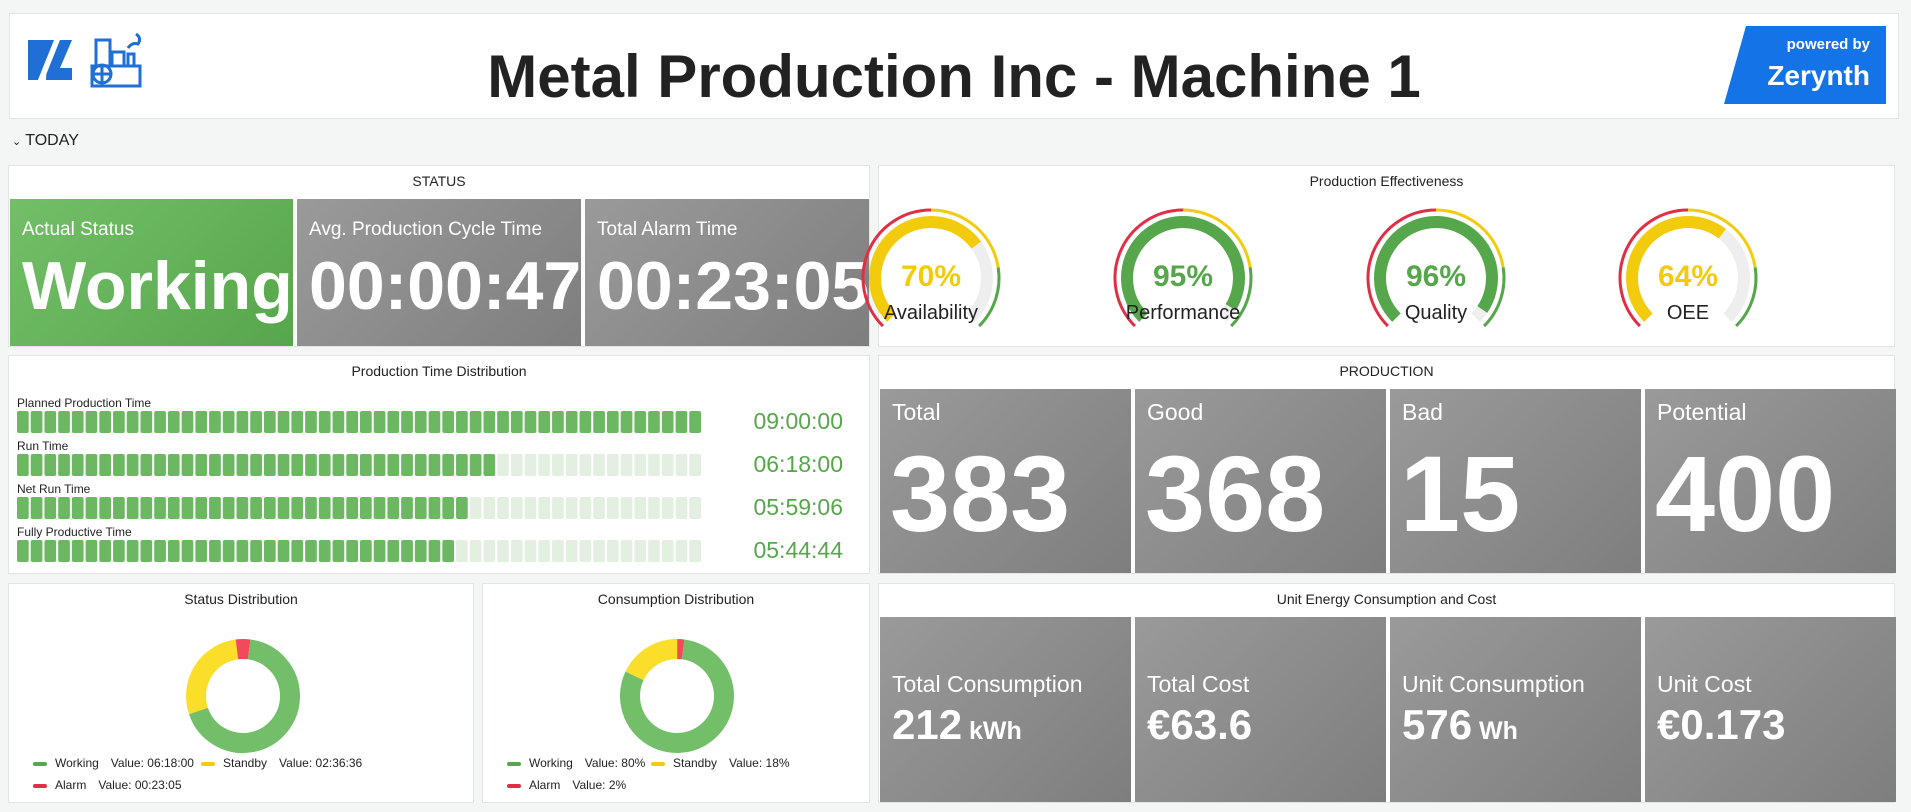 This screenshot has height=812, width=1911. I want to click on legend-value: Value: 2%, so click(599, 785).